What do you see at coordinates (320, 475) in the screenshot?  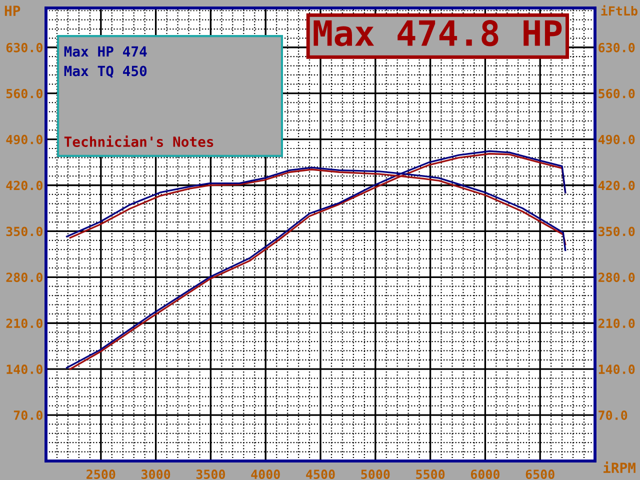 I see `x-tick-label: 4500` at bounding box center [320, 475].